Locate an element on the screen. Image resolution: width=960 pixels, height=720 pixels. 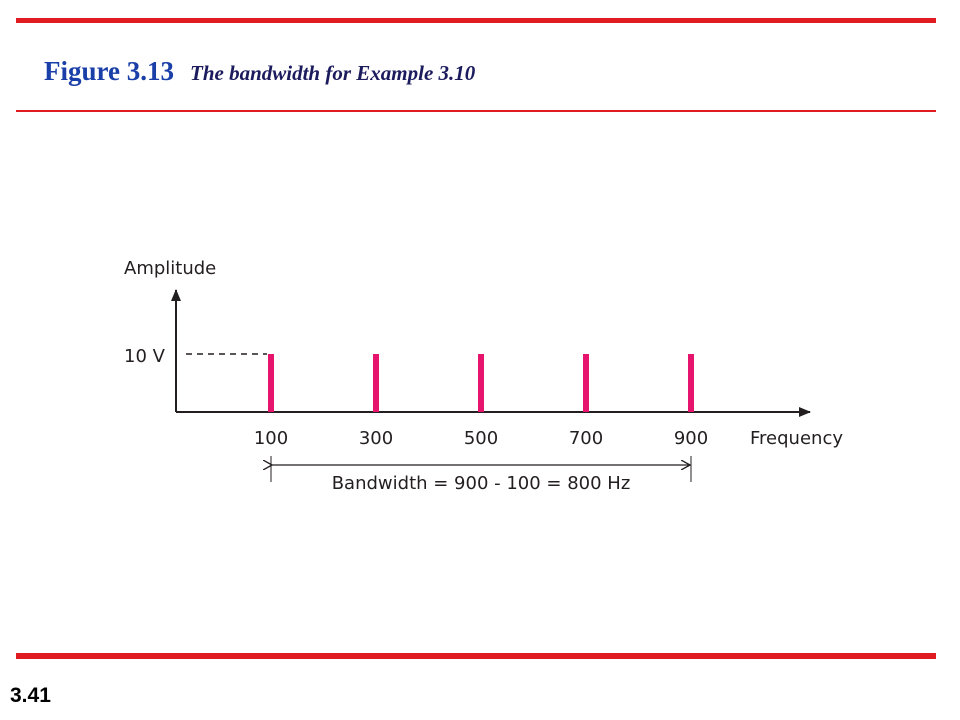
title-underline-rule is located at coordinates (476, 111).